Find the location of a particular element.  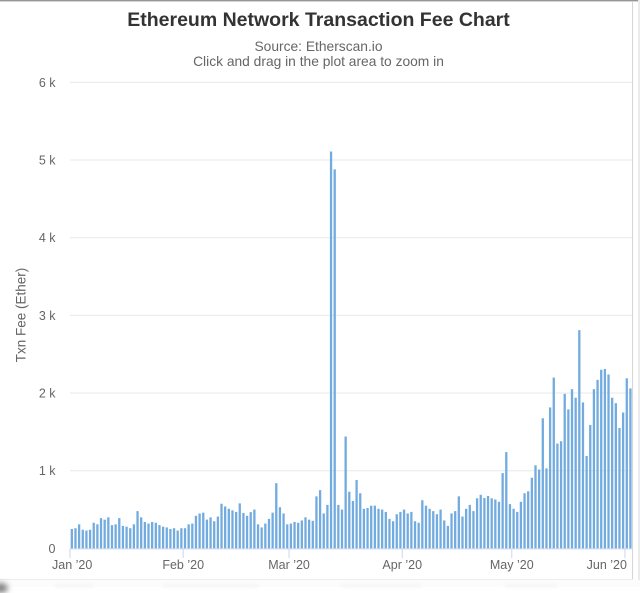

svg-text: Apr ’20 is located at coordinates (402, 565).